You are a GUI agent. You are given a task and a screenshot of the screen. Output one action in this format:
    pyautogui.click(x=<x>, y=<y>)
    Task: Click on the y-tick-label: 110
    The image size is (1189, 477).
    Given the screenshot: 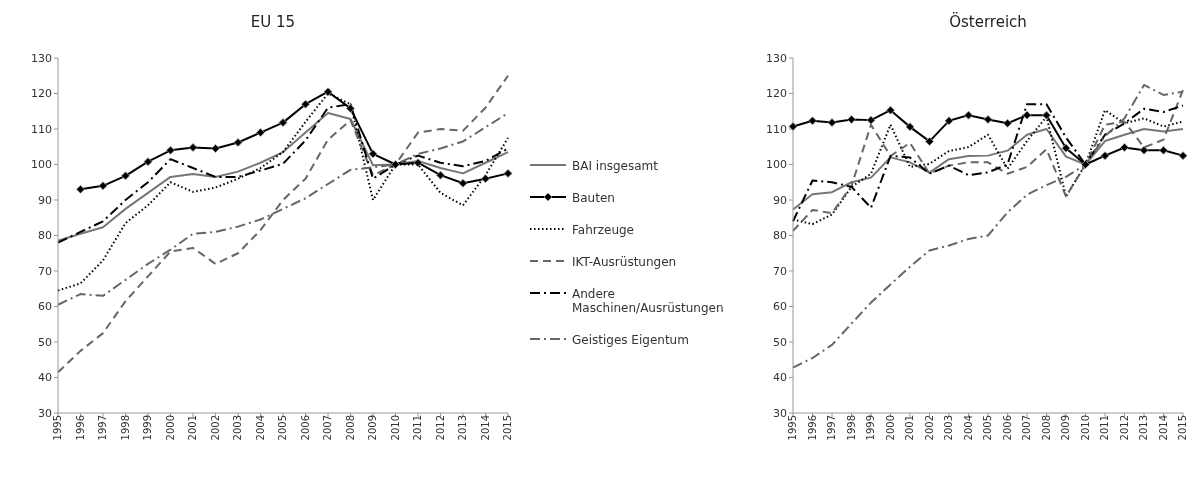 What is the action you would take?
    pyautogui.click(x=776, y=129)
    